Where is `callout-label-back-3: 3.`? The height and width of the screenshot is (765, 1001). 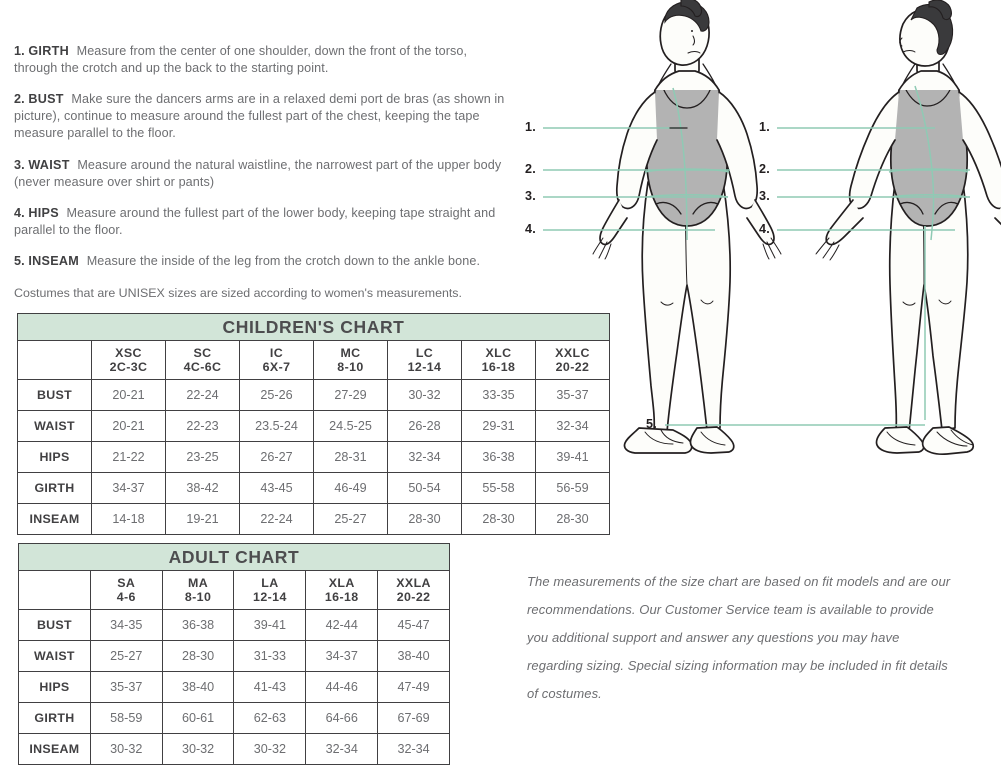 callout-label-back-3: 3. is located at coordinates (765, 196).